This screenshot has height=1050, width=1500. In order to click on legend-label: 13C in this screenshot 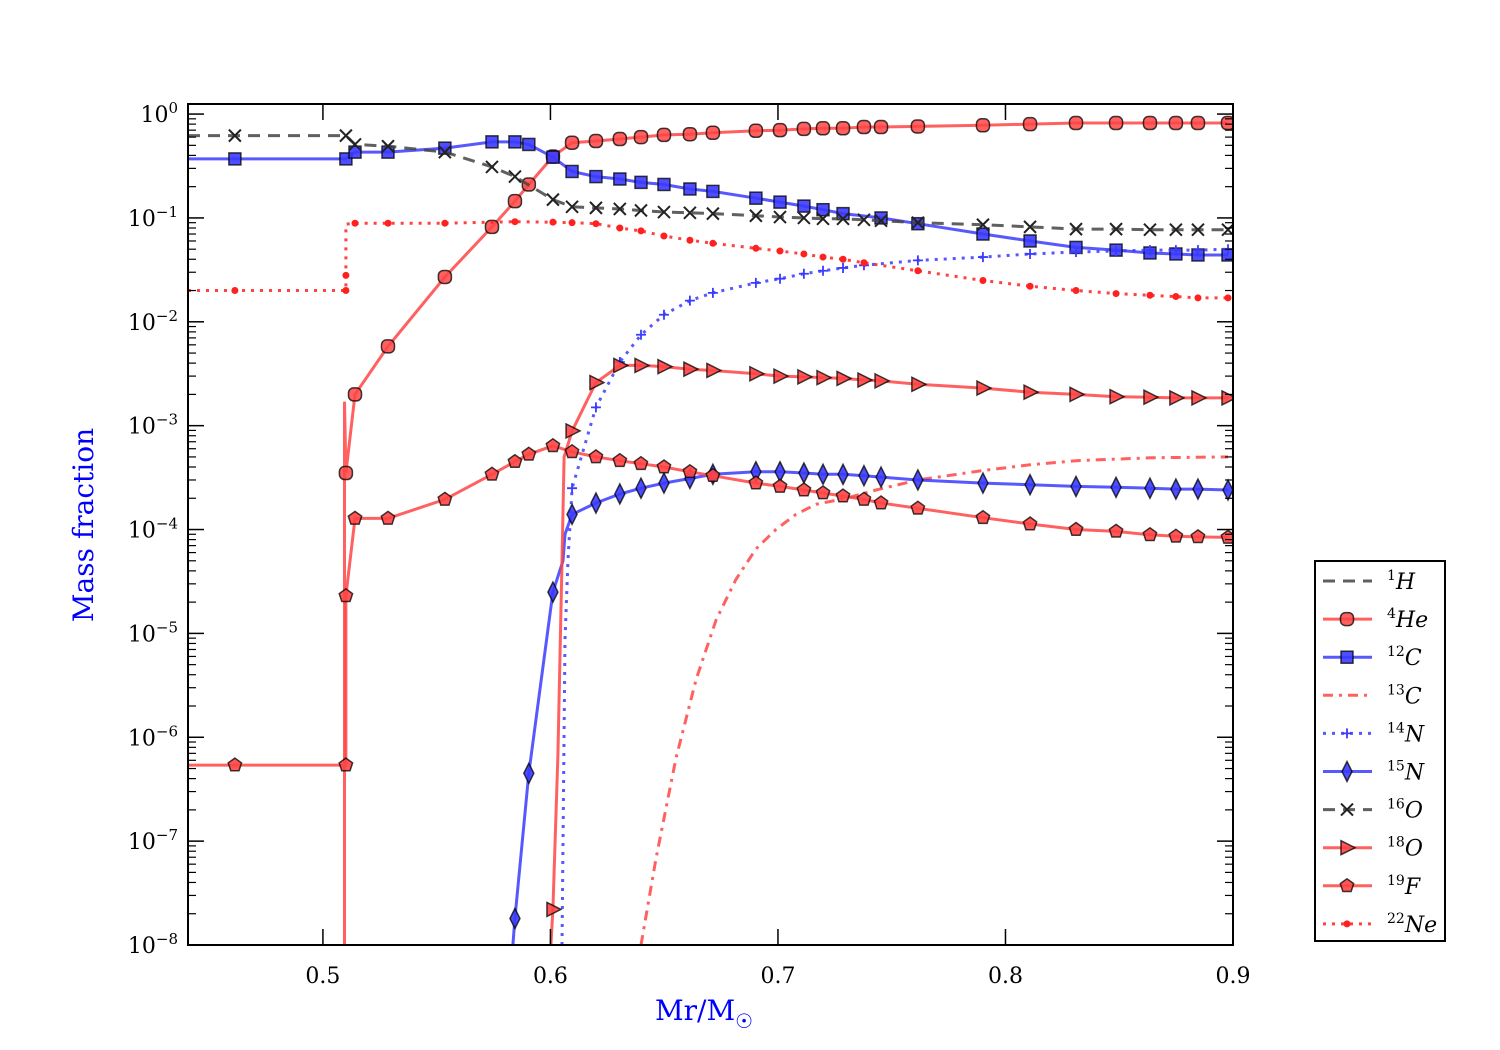, I will do `click(1404, 695)`.